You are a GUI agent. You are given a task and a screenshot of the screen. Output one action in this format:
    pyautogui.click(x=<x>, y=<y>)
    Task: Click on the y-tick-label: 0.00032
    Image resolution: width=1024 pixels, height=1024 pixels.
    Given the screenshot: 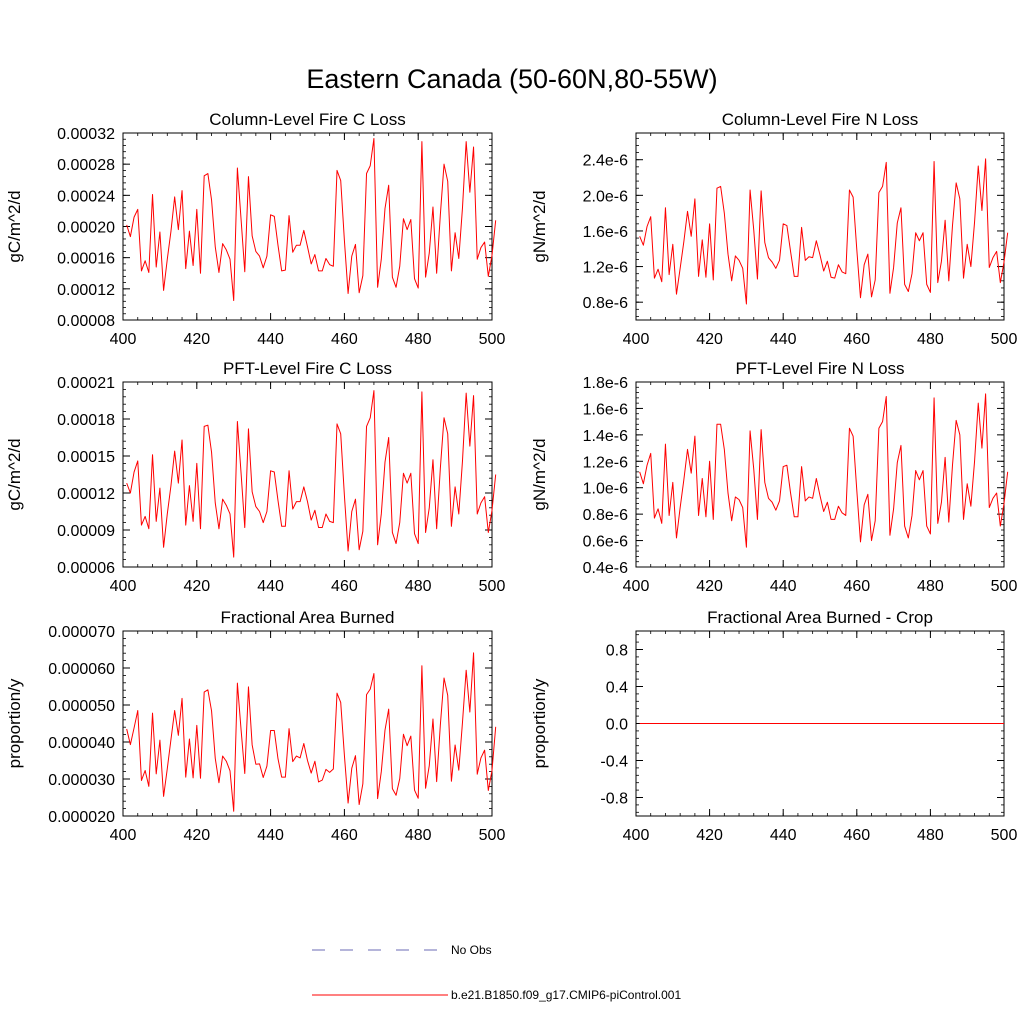 What is the action you would take?
    pyautogui.click(x=86, y=134)
    